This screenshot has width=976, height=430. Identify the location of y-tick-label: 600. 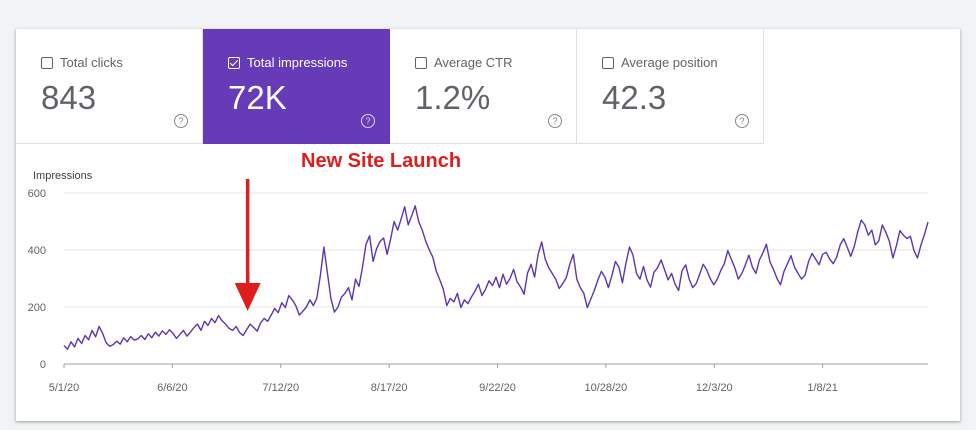
(37, 194).